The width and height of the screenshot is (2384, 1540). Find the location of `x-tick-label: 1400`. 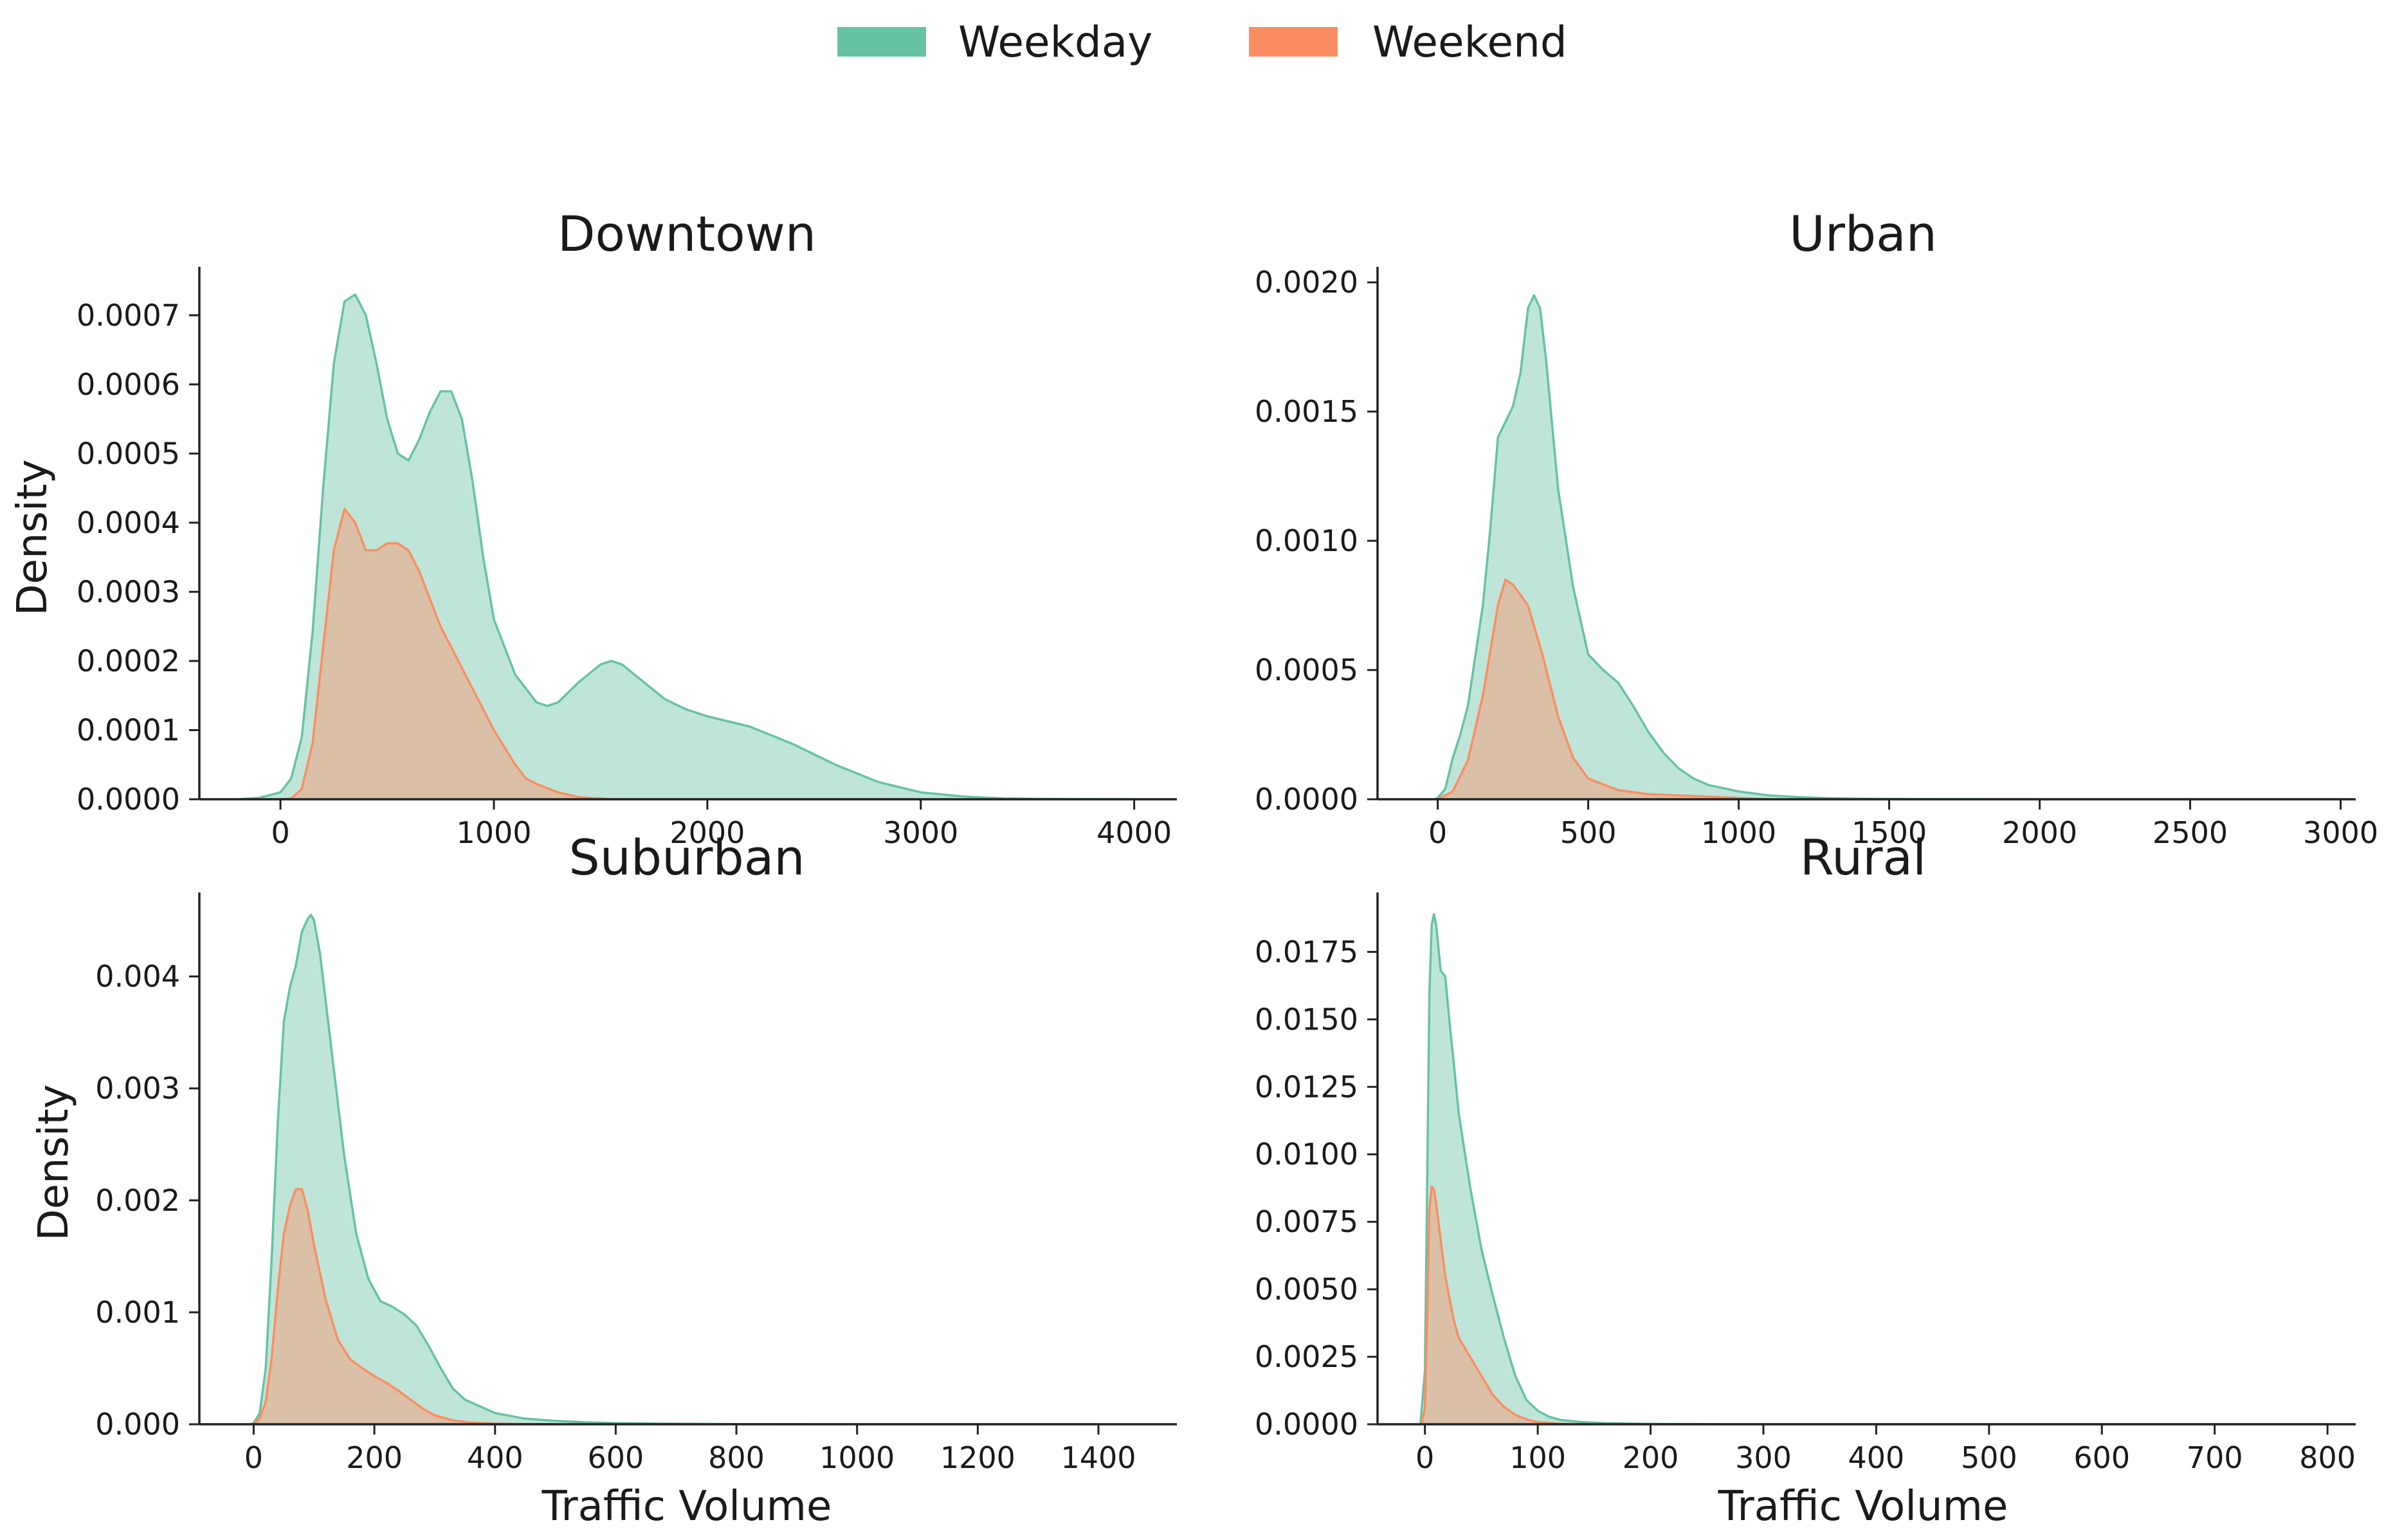

x-tick-label: 1400 is located at coordinates (1098, 1457).